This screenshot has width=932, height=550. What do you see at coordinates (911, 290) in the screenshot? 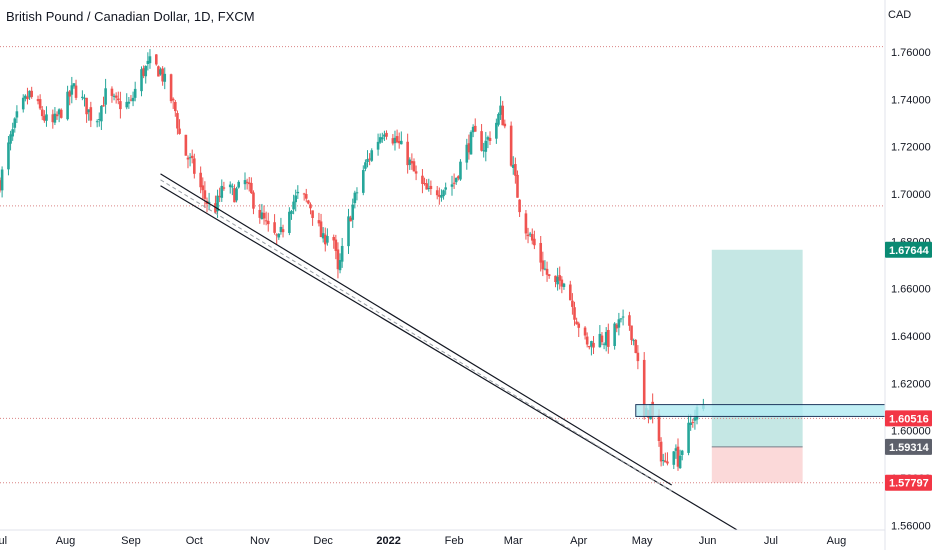
I see `price-tick-label: 1.66000` at bounding box center [911, 290].